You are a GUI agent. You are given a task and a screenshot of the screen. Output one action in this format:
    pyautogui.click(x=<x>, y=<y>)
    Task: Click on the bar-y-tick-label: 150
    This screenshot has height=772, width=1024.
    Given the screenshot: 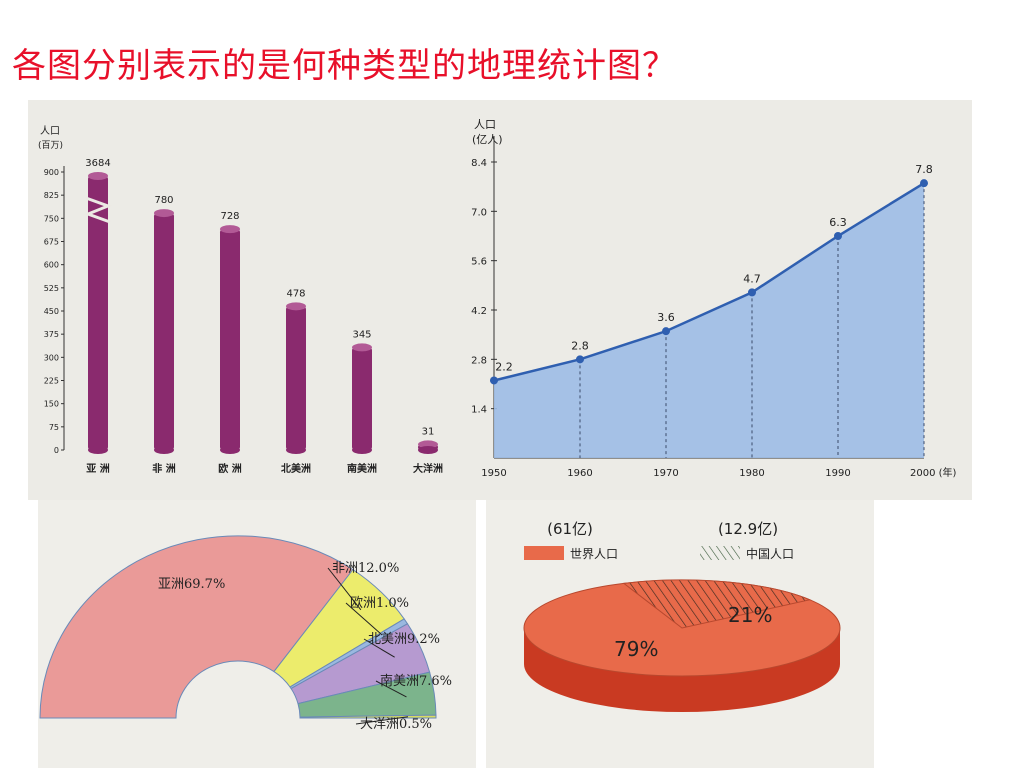 What is the action you would take?
    pyautogui.click(x=51, y=404)
    